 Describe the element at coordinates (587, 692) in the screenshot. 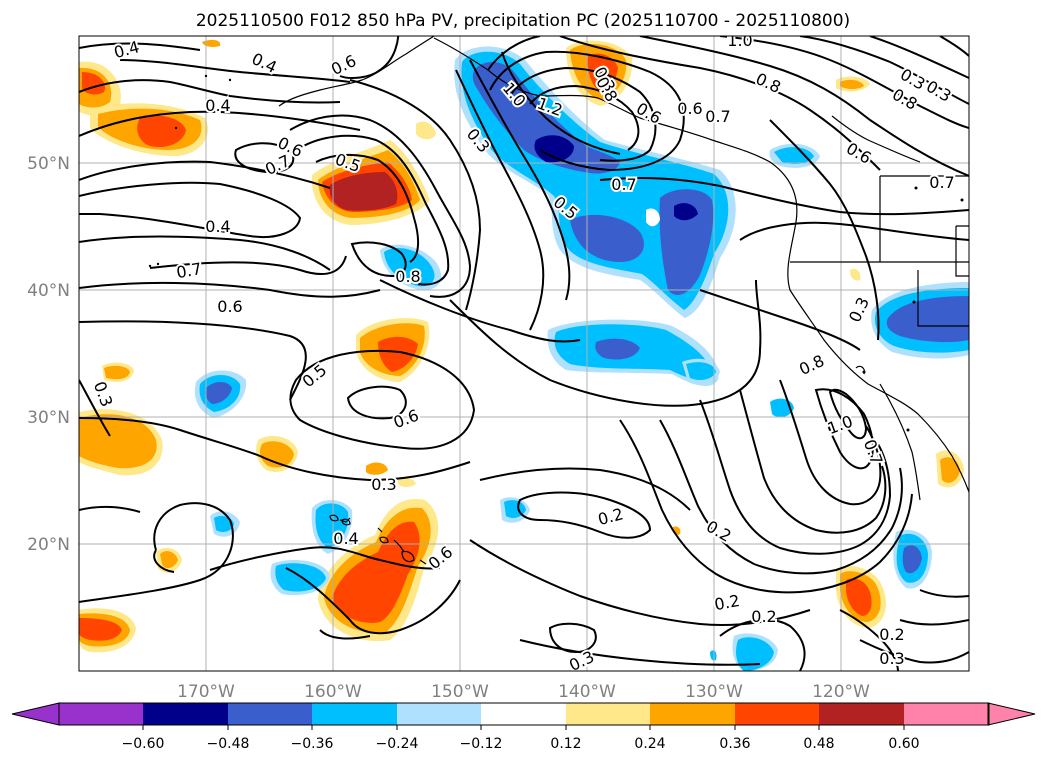

I see `lon-label: 140°W` at that location.